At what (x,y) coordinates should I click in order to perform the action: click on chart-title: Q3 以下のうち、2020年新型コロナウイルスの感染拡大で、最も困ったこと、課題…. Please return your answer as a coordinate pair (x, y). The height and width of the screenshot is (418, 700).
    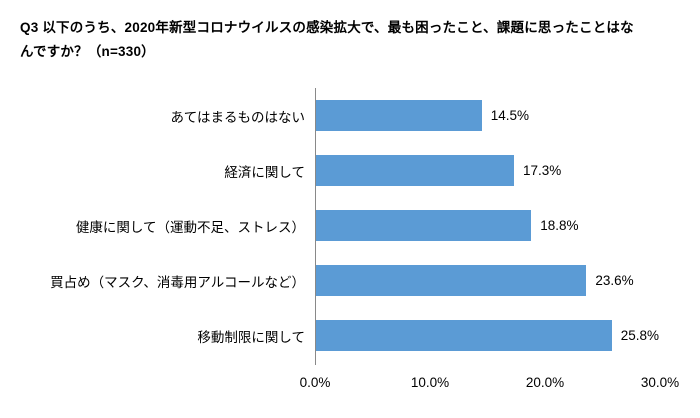
    Looking at the image, I should click on (327, 40).